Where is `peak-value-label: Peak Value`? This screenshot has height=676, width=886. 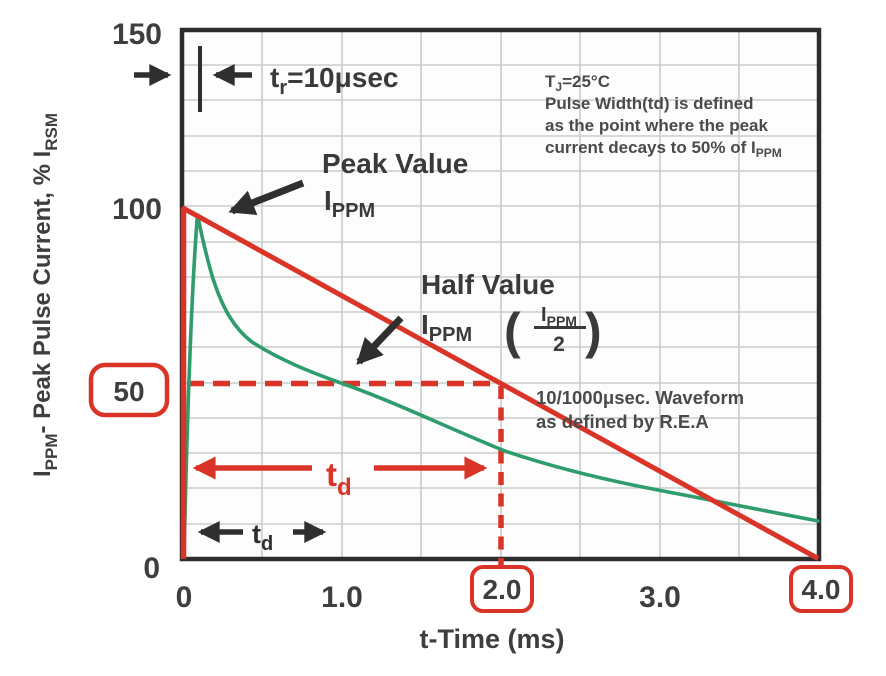 peak-value-label: Peak Value is located at coordinates (395, 163).